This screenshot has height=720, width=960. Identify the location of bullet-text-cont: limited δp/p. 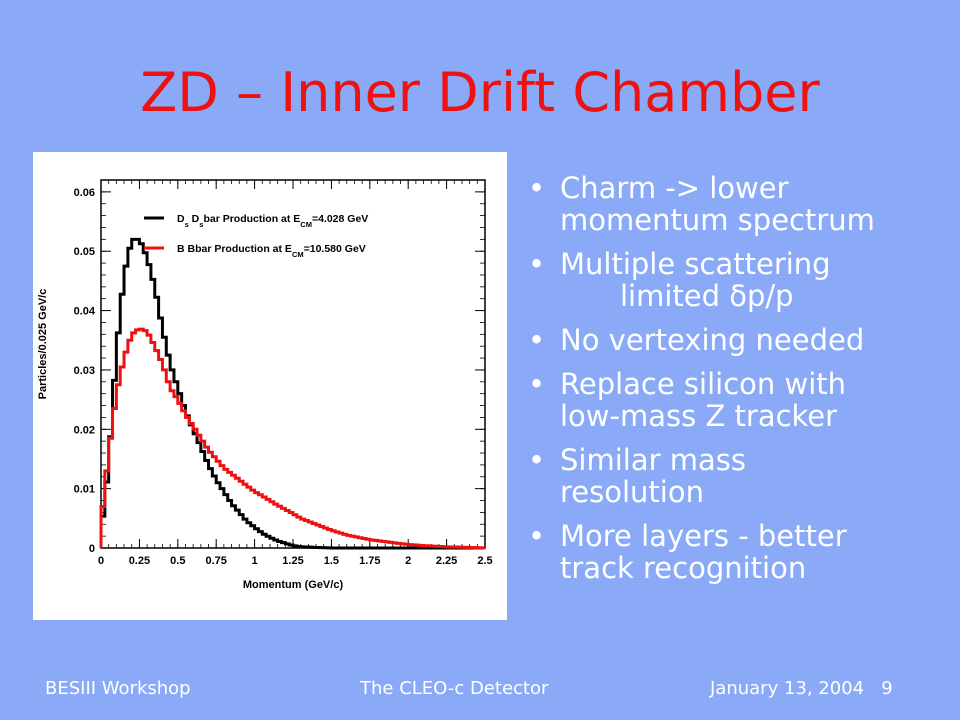
(707, 296).